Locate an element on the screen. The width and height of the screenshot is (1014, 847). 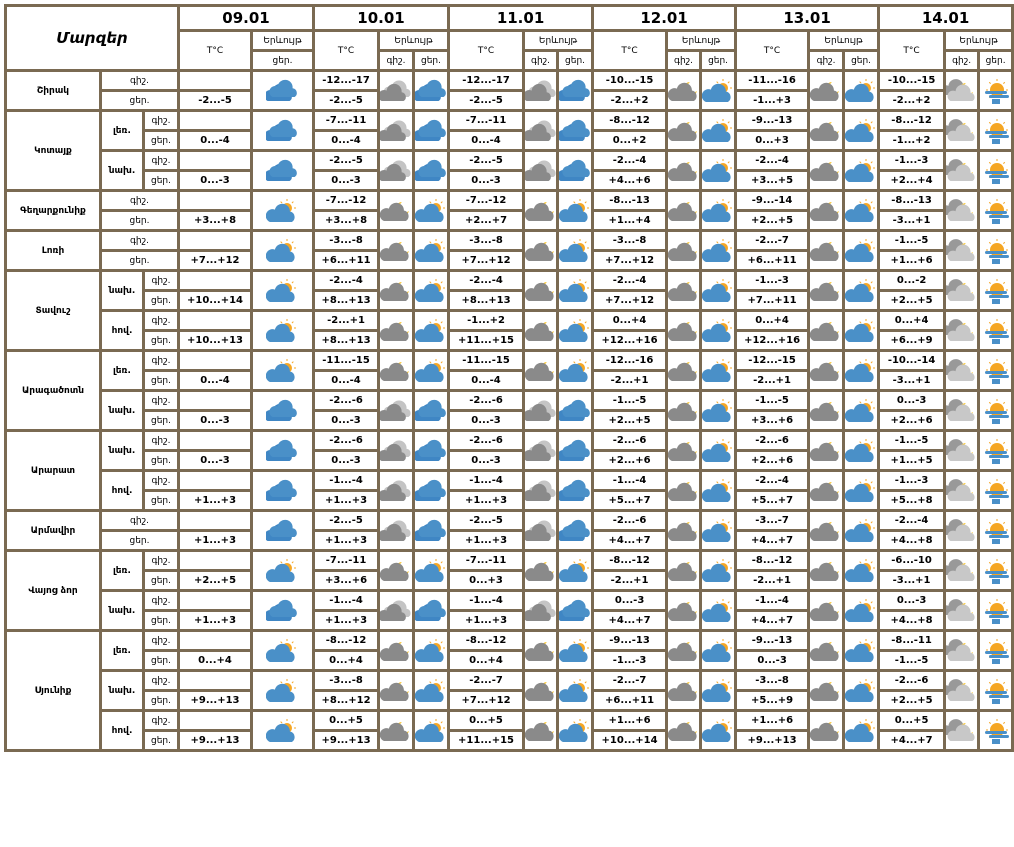
regions-header: Մարզեր is located at coordinates (92, 38).